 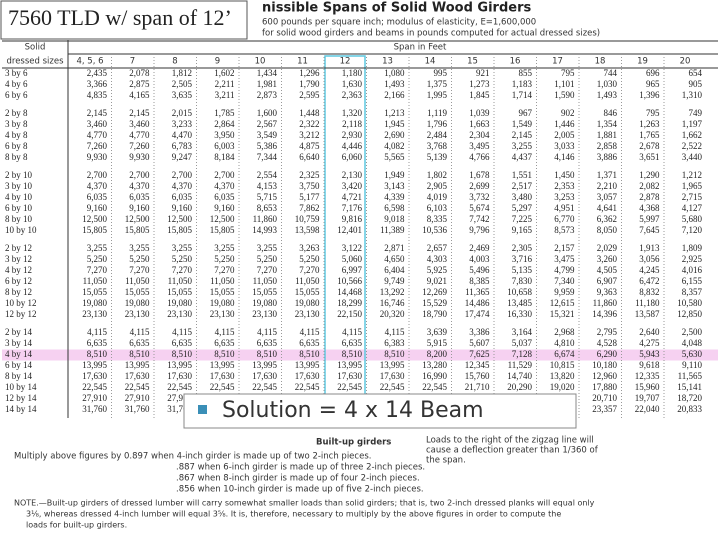 What do you see at coordinates (647, 409) in the screenshot?
I see `cell-value: 22,040` at bounding box center [647, 409].